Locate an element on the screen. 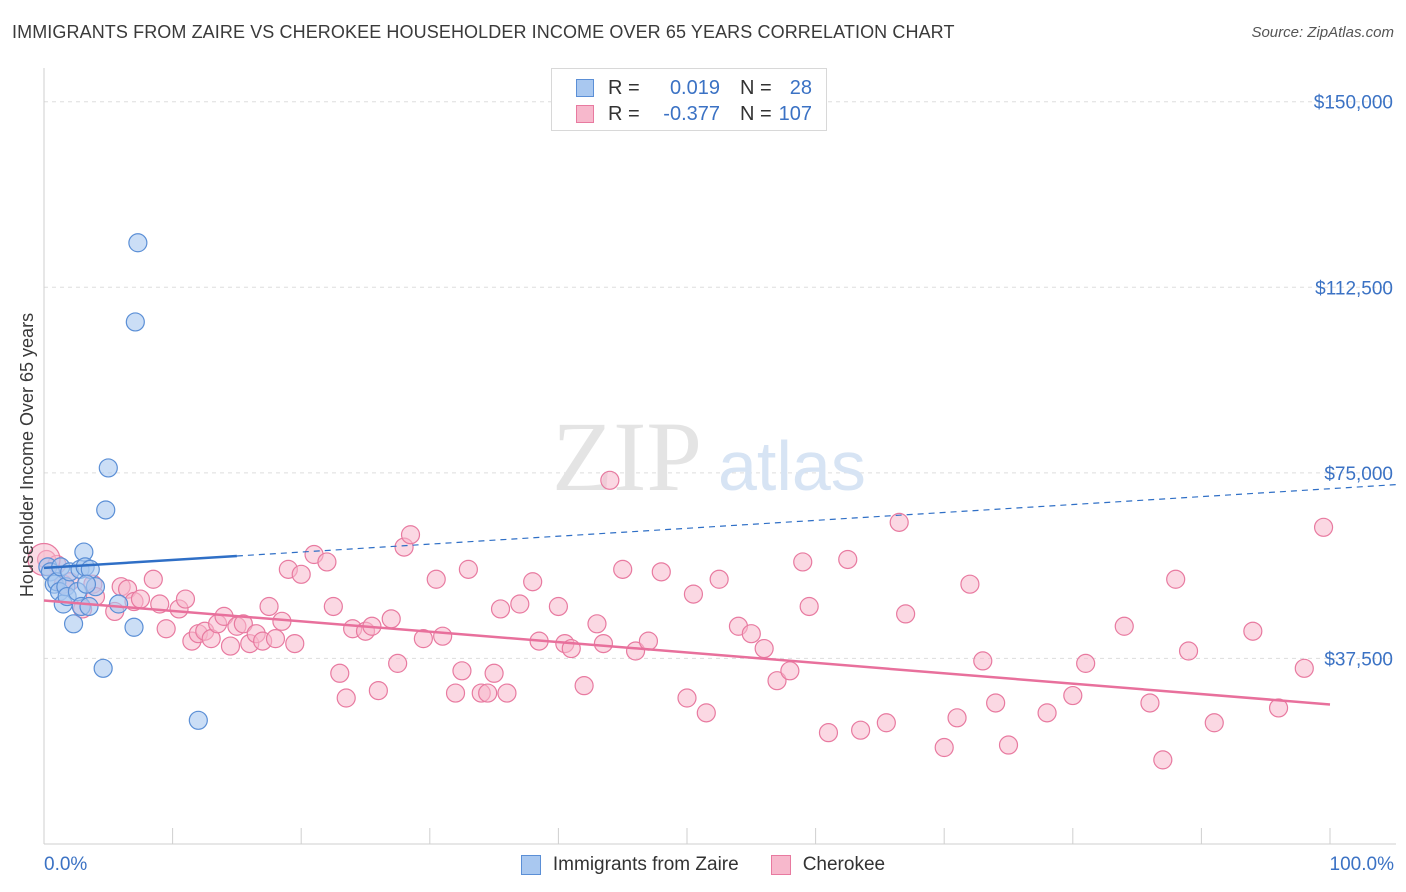  legend-swatch-pink is located at coordinates (780, 865).